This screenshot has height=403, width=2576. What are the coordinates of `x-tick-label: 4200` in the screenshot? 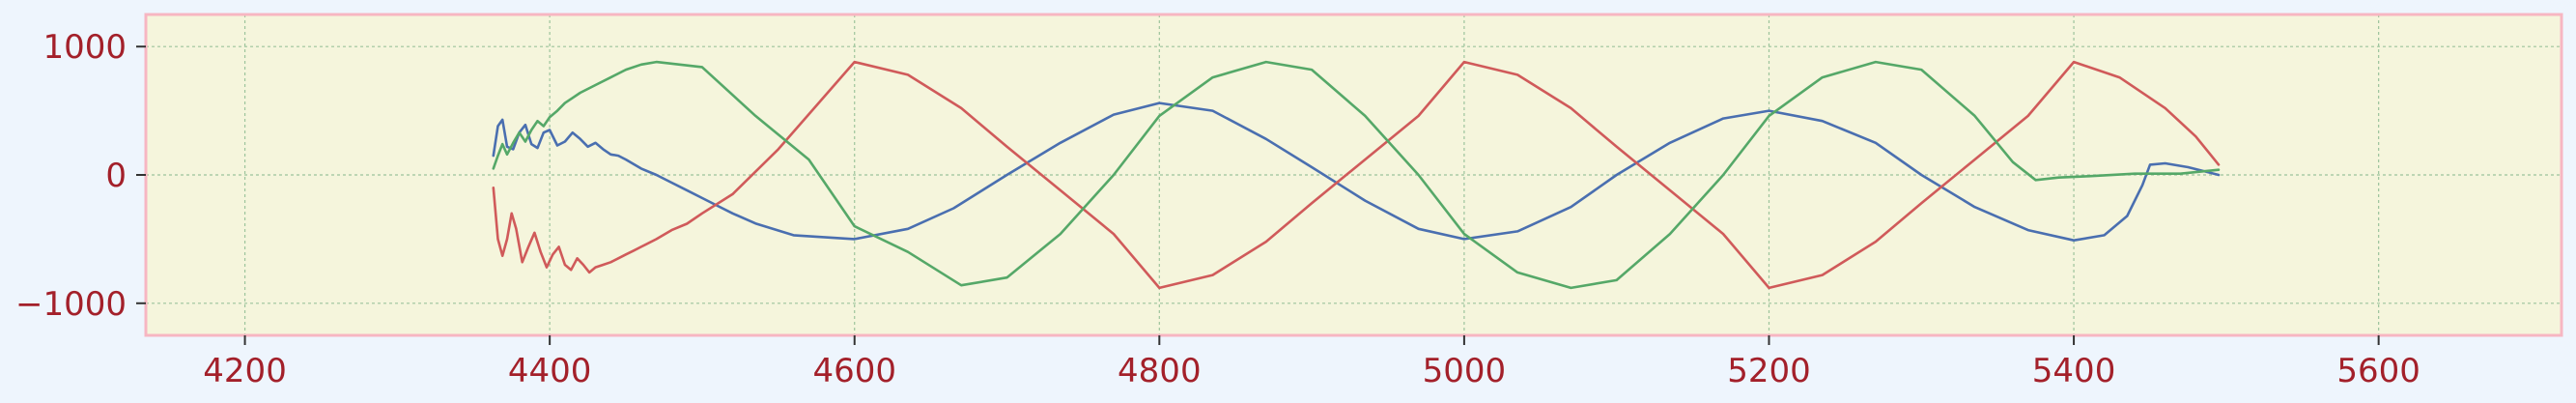 It's located at (245, 371).